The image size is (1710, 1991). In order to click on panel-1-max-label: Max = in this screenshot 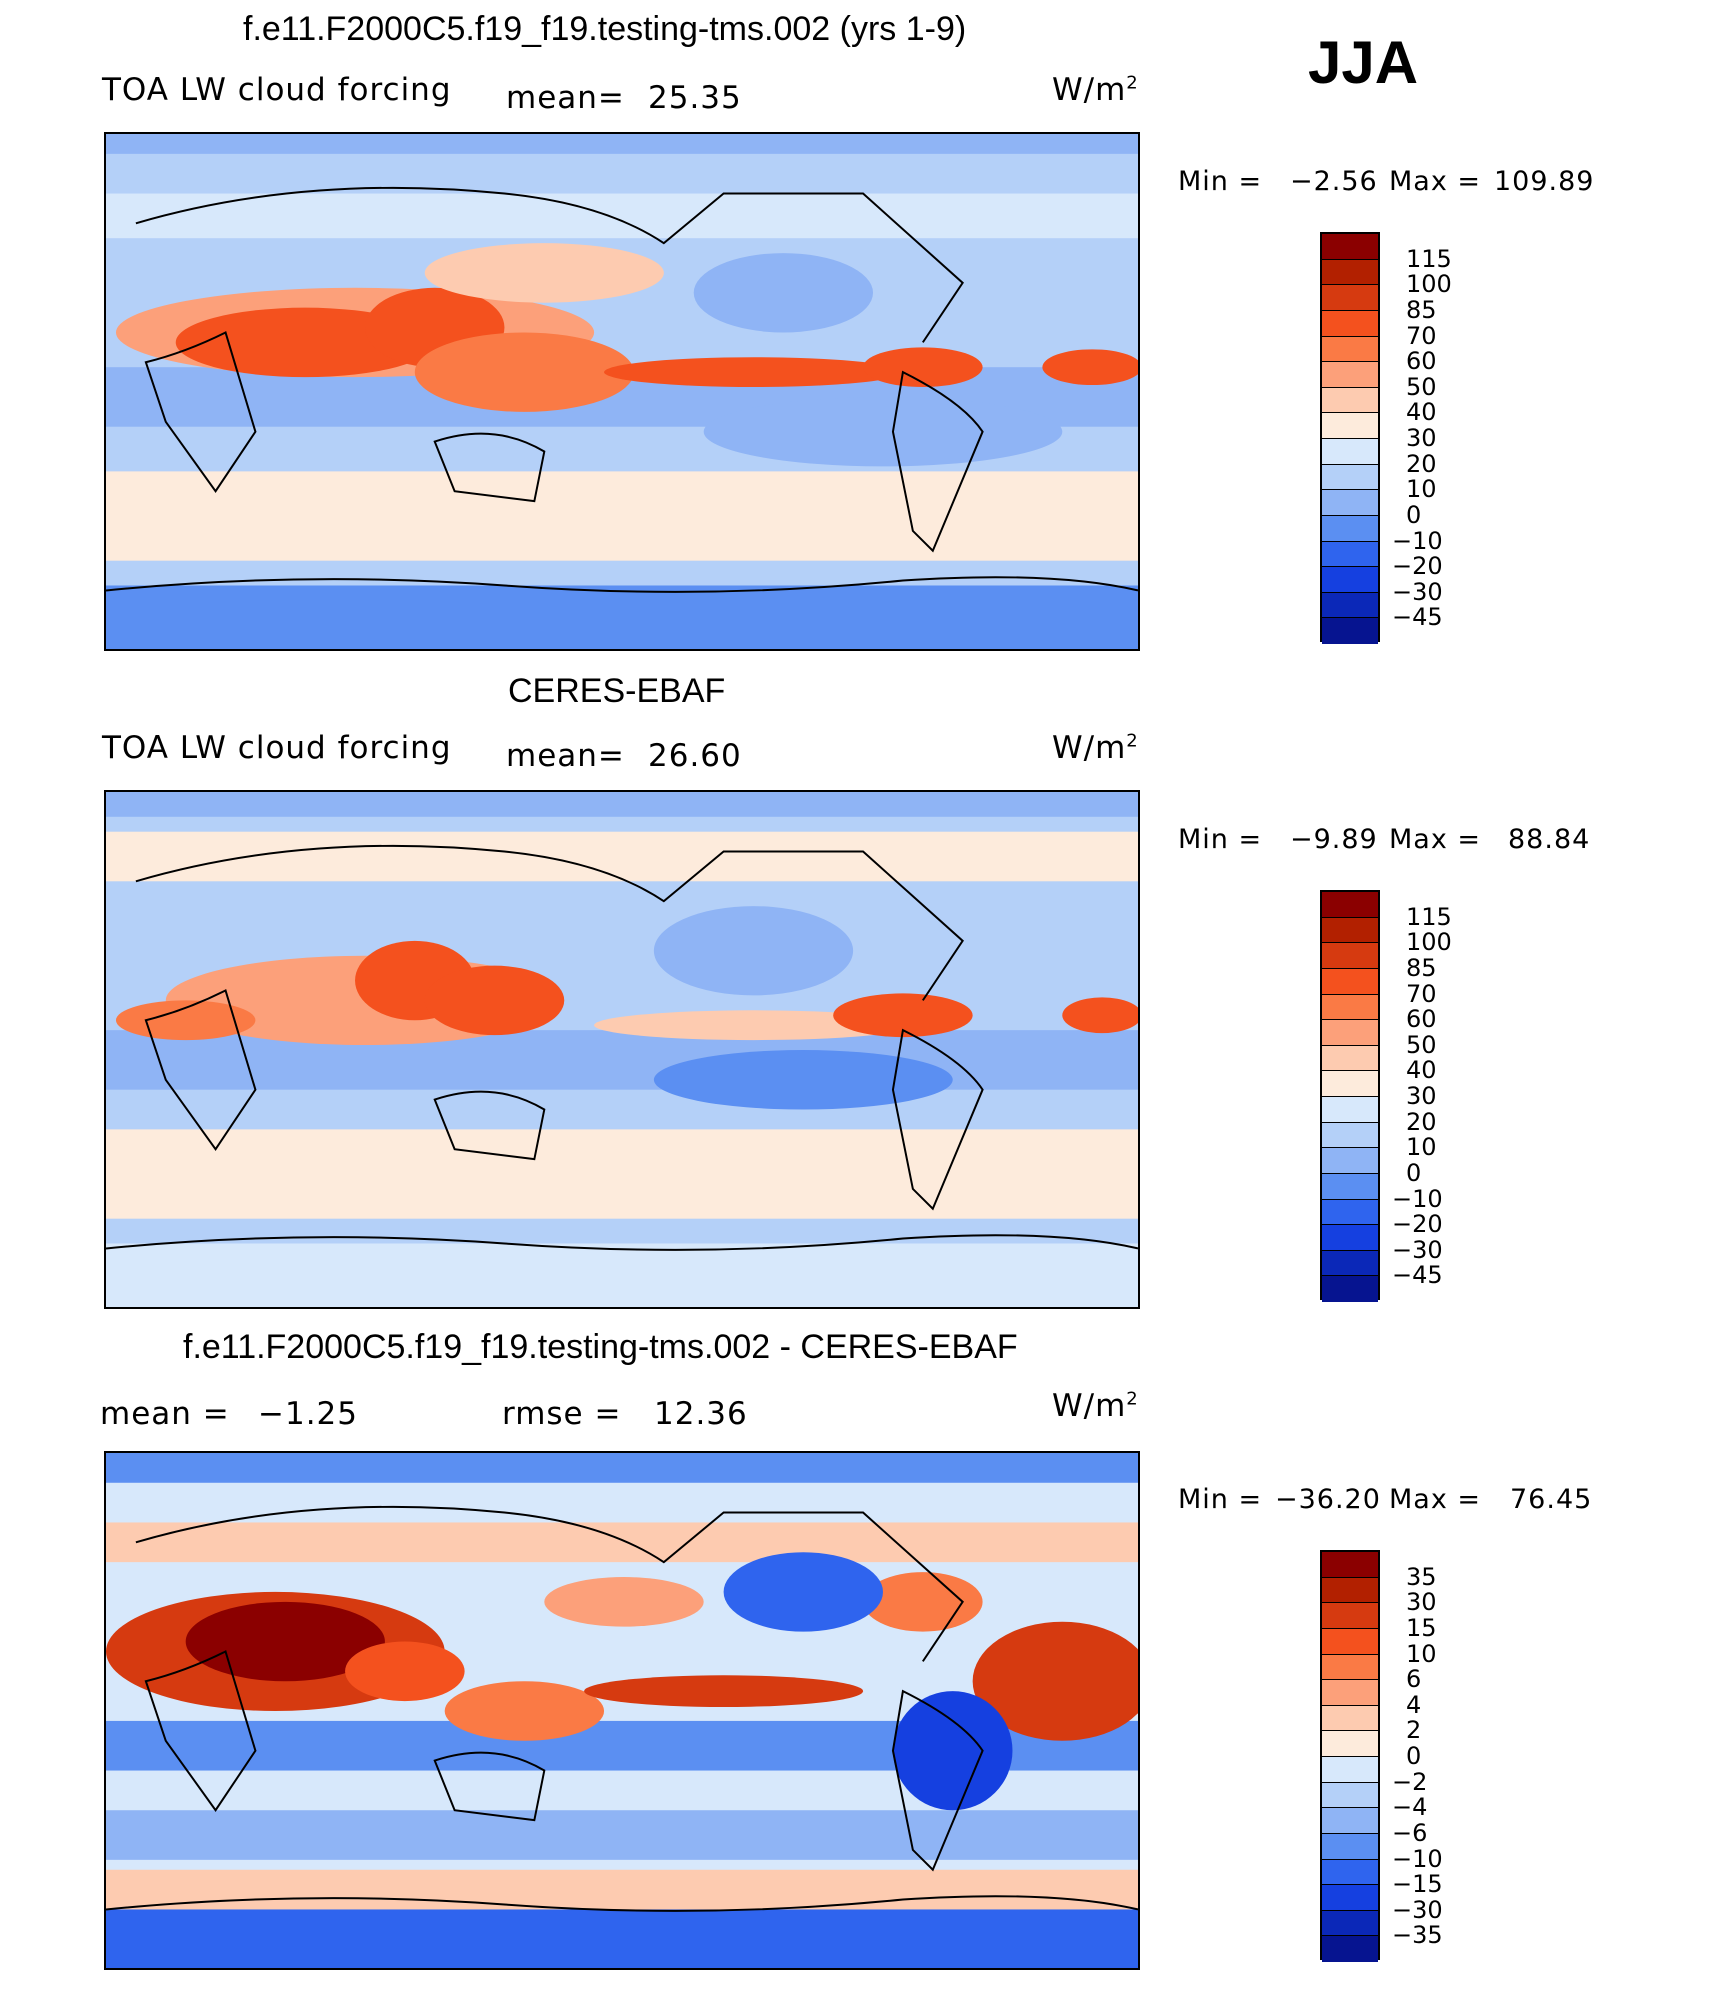, I will do `click(1435, 181)`.